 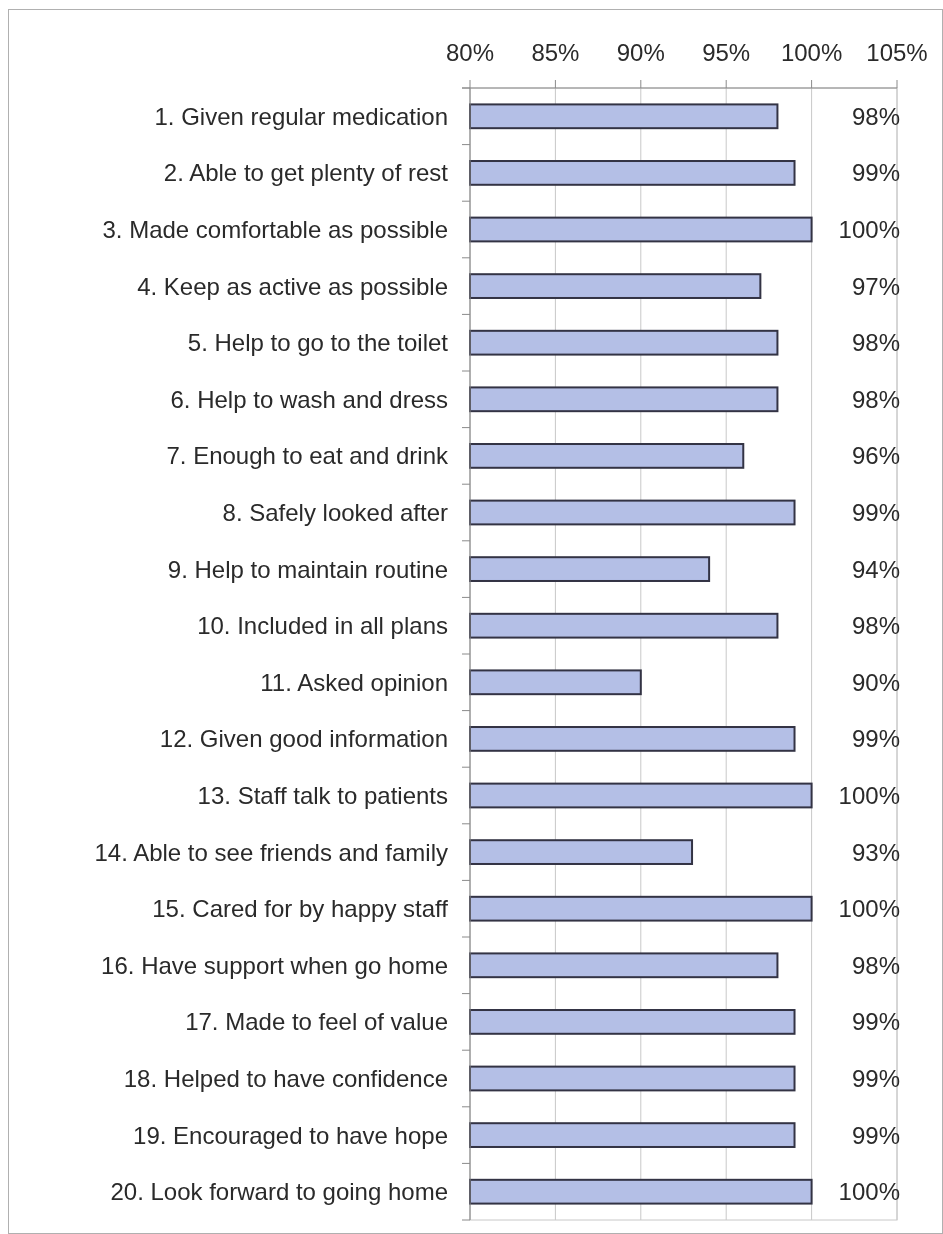 I want to click on x-tick-label: 80%, so click(x=470, y=52).